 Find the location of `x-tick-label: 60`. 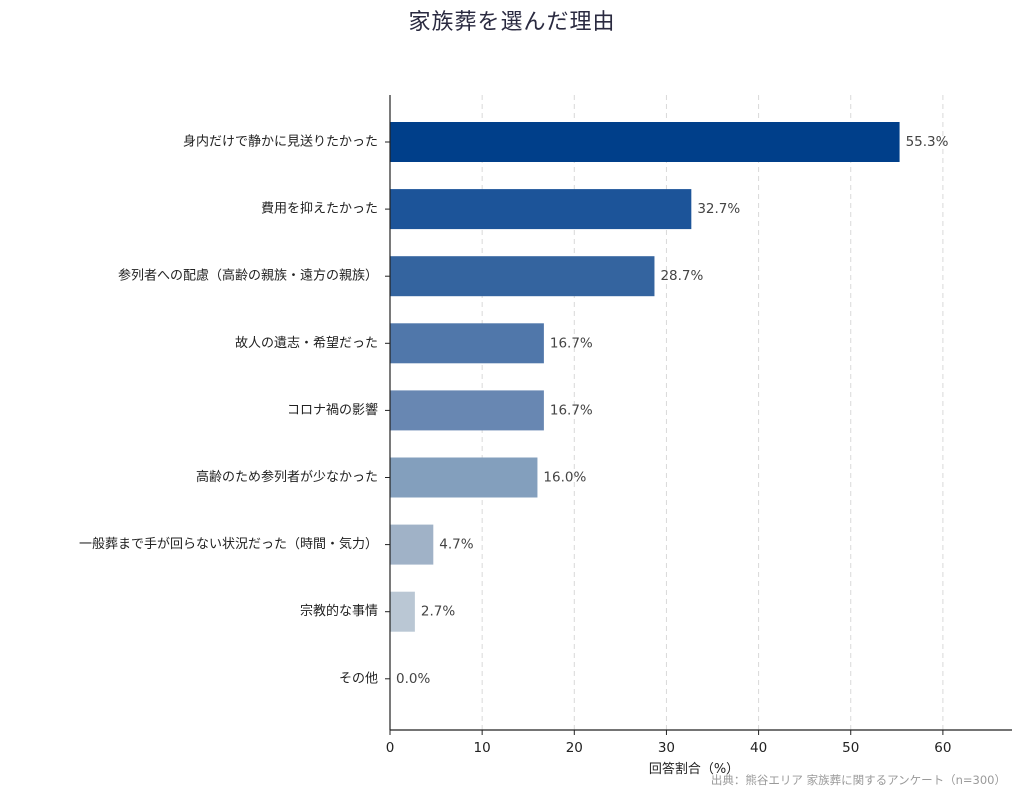

x-tick-label: 60 is located at coordinates (942, 748).